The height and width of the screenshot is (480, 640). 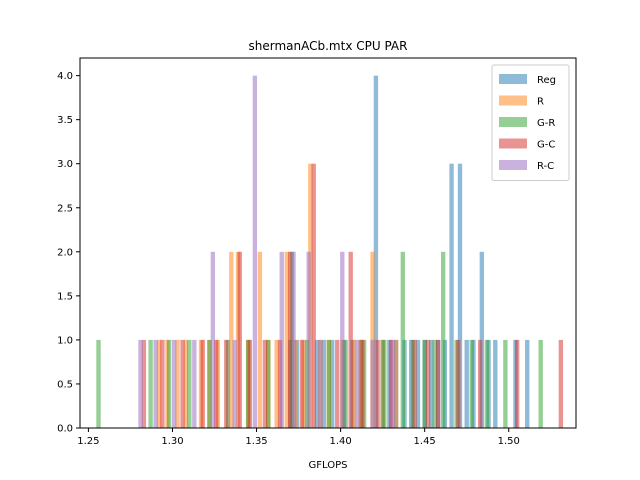 I want to click on x-tick-label-5: 1.50, so click(x=509, y=441).